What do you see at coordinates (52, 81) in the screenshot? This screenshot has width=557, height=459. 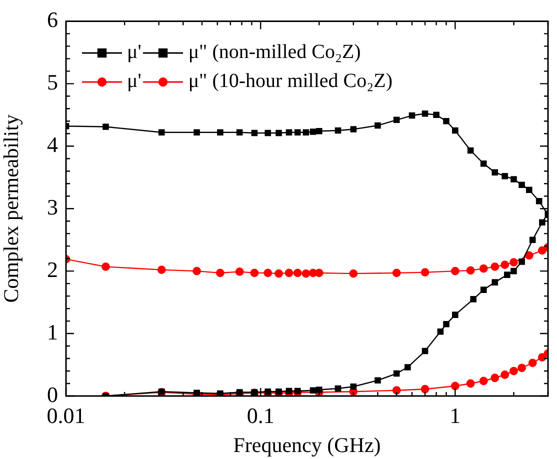 I see `y-tick-label: 5` at bounding box center [52, 81].